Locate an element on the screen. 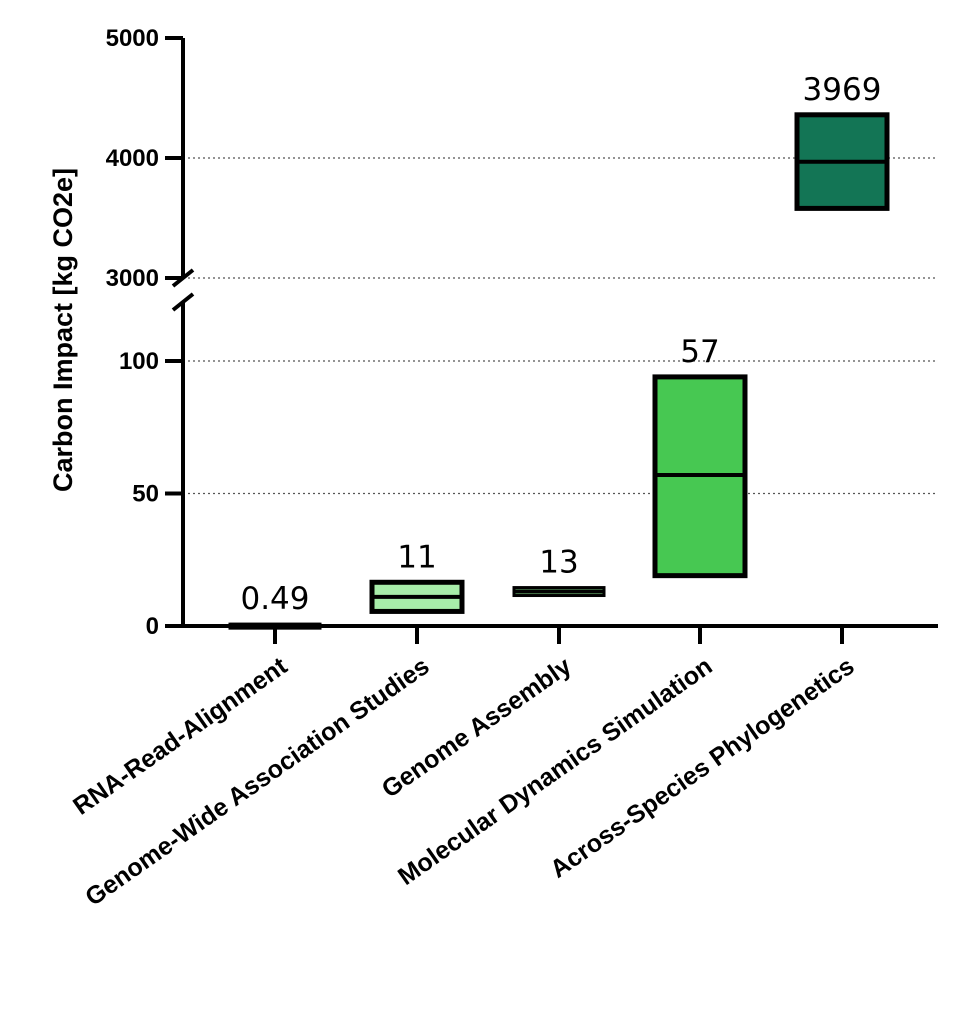 The width and height of the screenshot is (957, 1024). value-label-0: 0.49 is located at coordinates (274, 599).